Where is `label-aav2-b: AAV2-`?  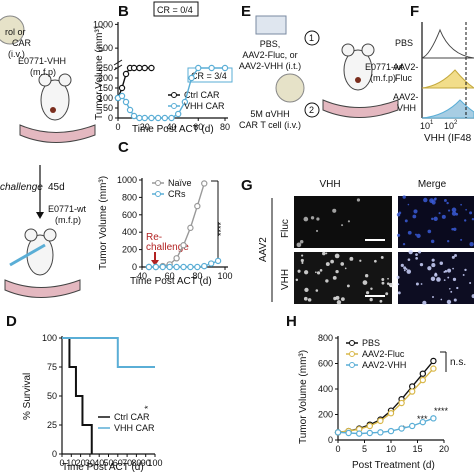 label-aav2-b: AAV2- is located at coordinates (405, 97).